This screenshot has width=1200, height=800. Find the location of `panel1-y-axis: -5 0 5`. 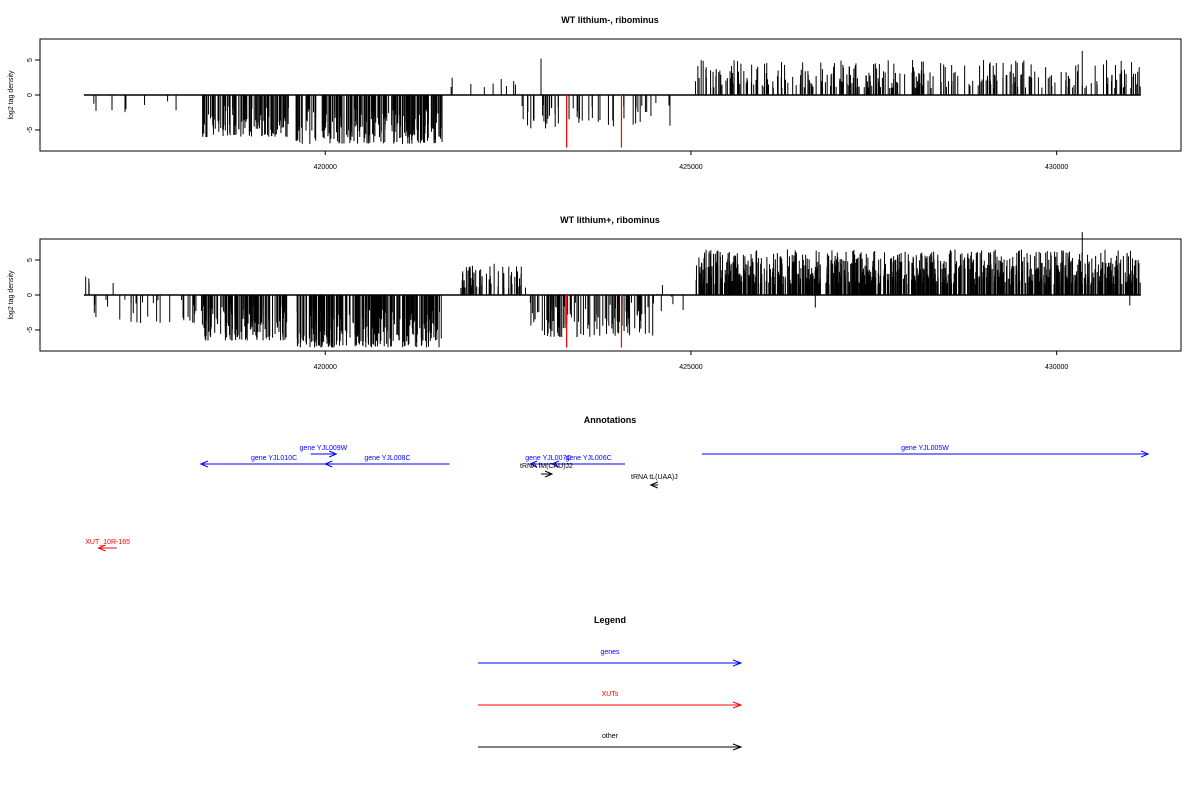

panel1-y-axis: -5 0 5 is located at coordinates (33, 95).